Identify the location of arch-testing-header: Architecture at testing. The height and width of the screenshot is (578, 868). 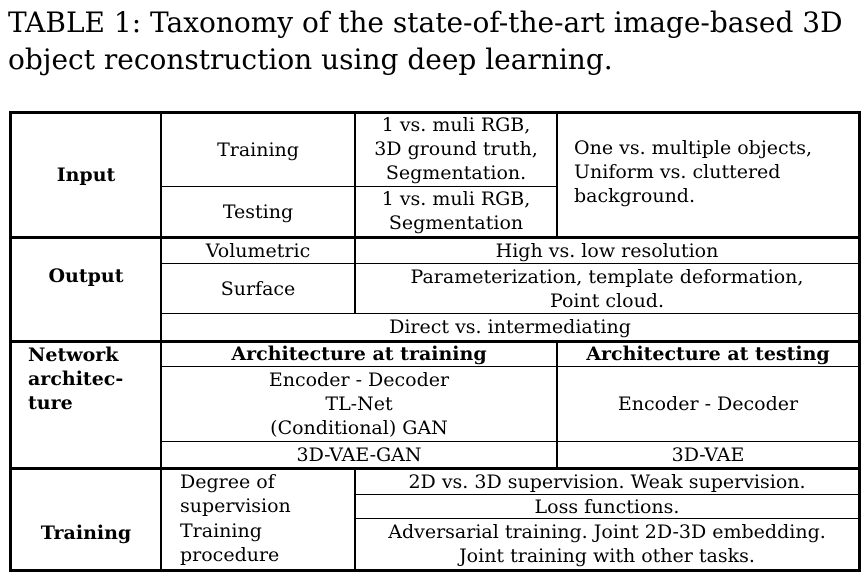
(708, 354).